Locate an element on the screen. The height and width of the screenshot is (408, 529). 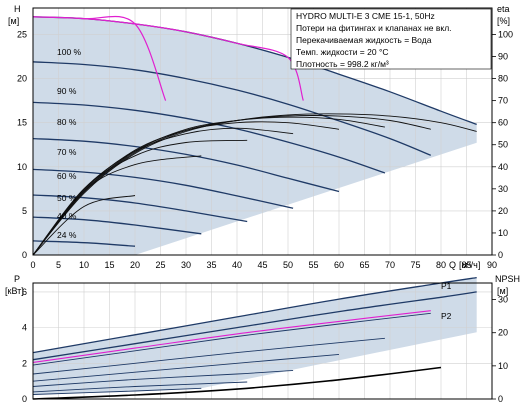
duty-power-curve is located at coordinates (231, 336).